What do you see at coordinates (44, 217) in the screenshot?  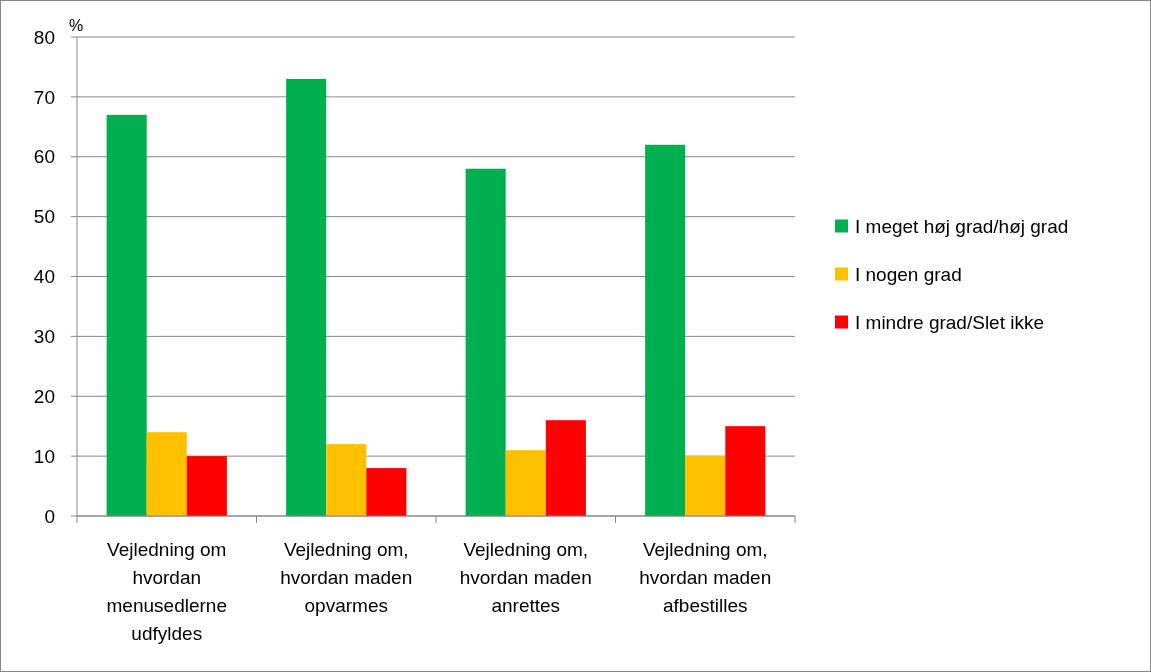 I see `y-tick-label: 50` at bounding box center [44, 217].